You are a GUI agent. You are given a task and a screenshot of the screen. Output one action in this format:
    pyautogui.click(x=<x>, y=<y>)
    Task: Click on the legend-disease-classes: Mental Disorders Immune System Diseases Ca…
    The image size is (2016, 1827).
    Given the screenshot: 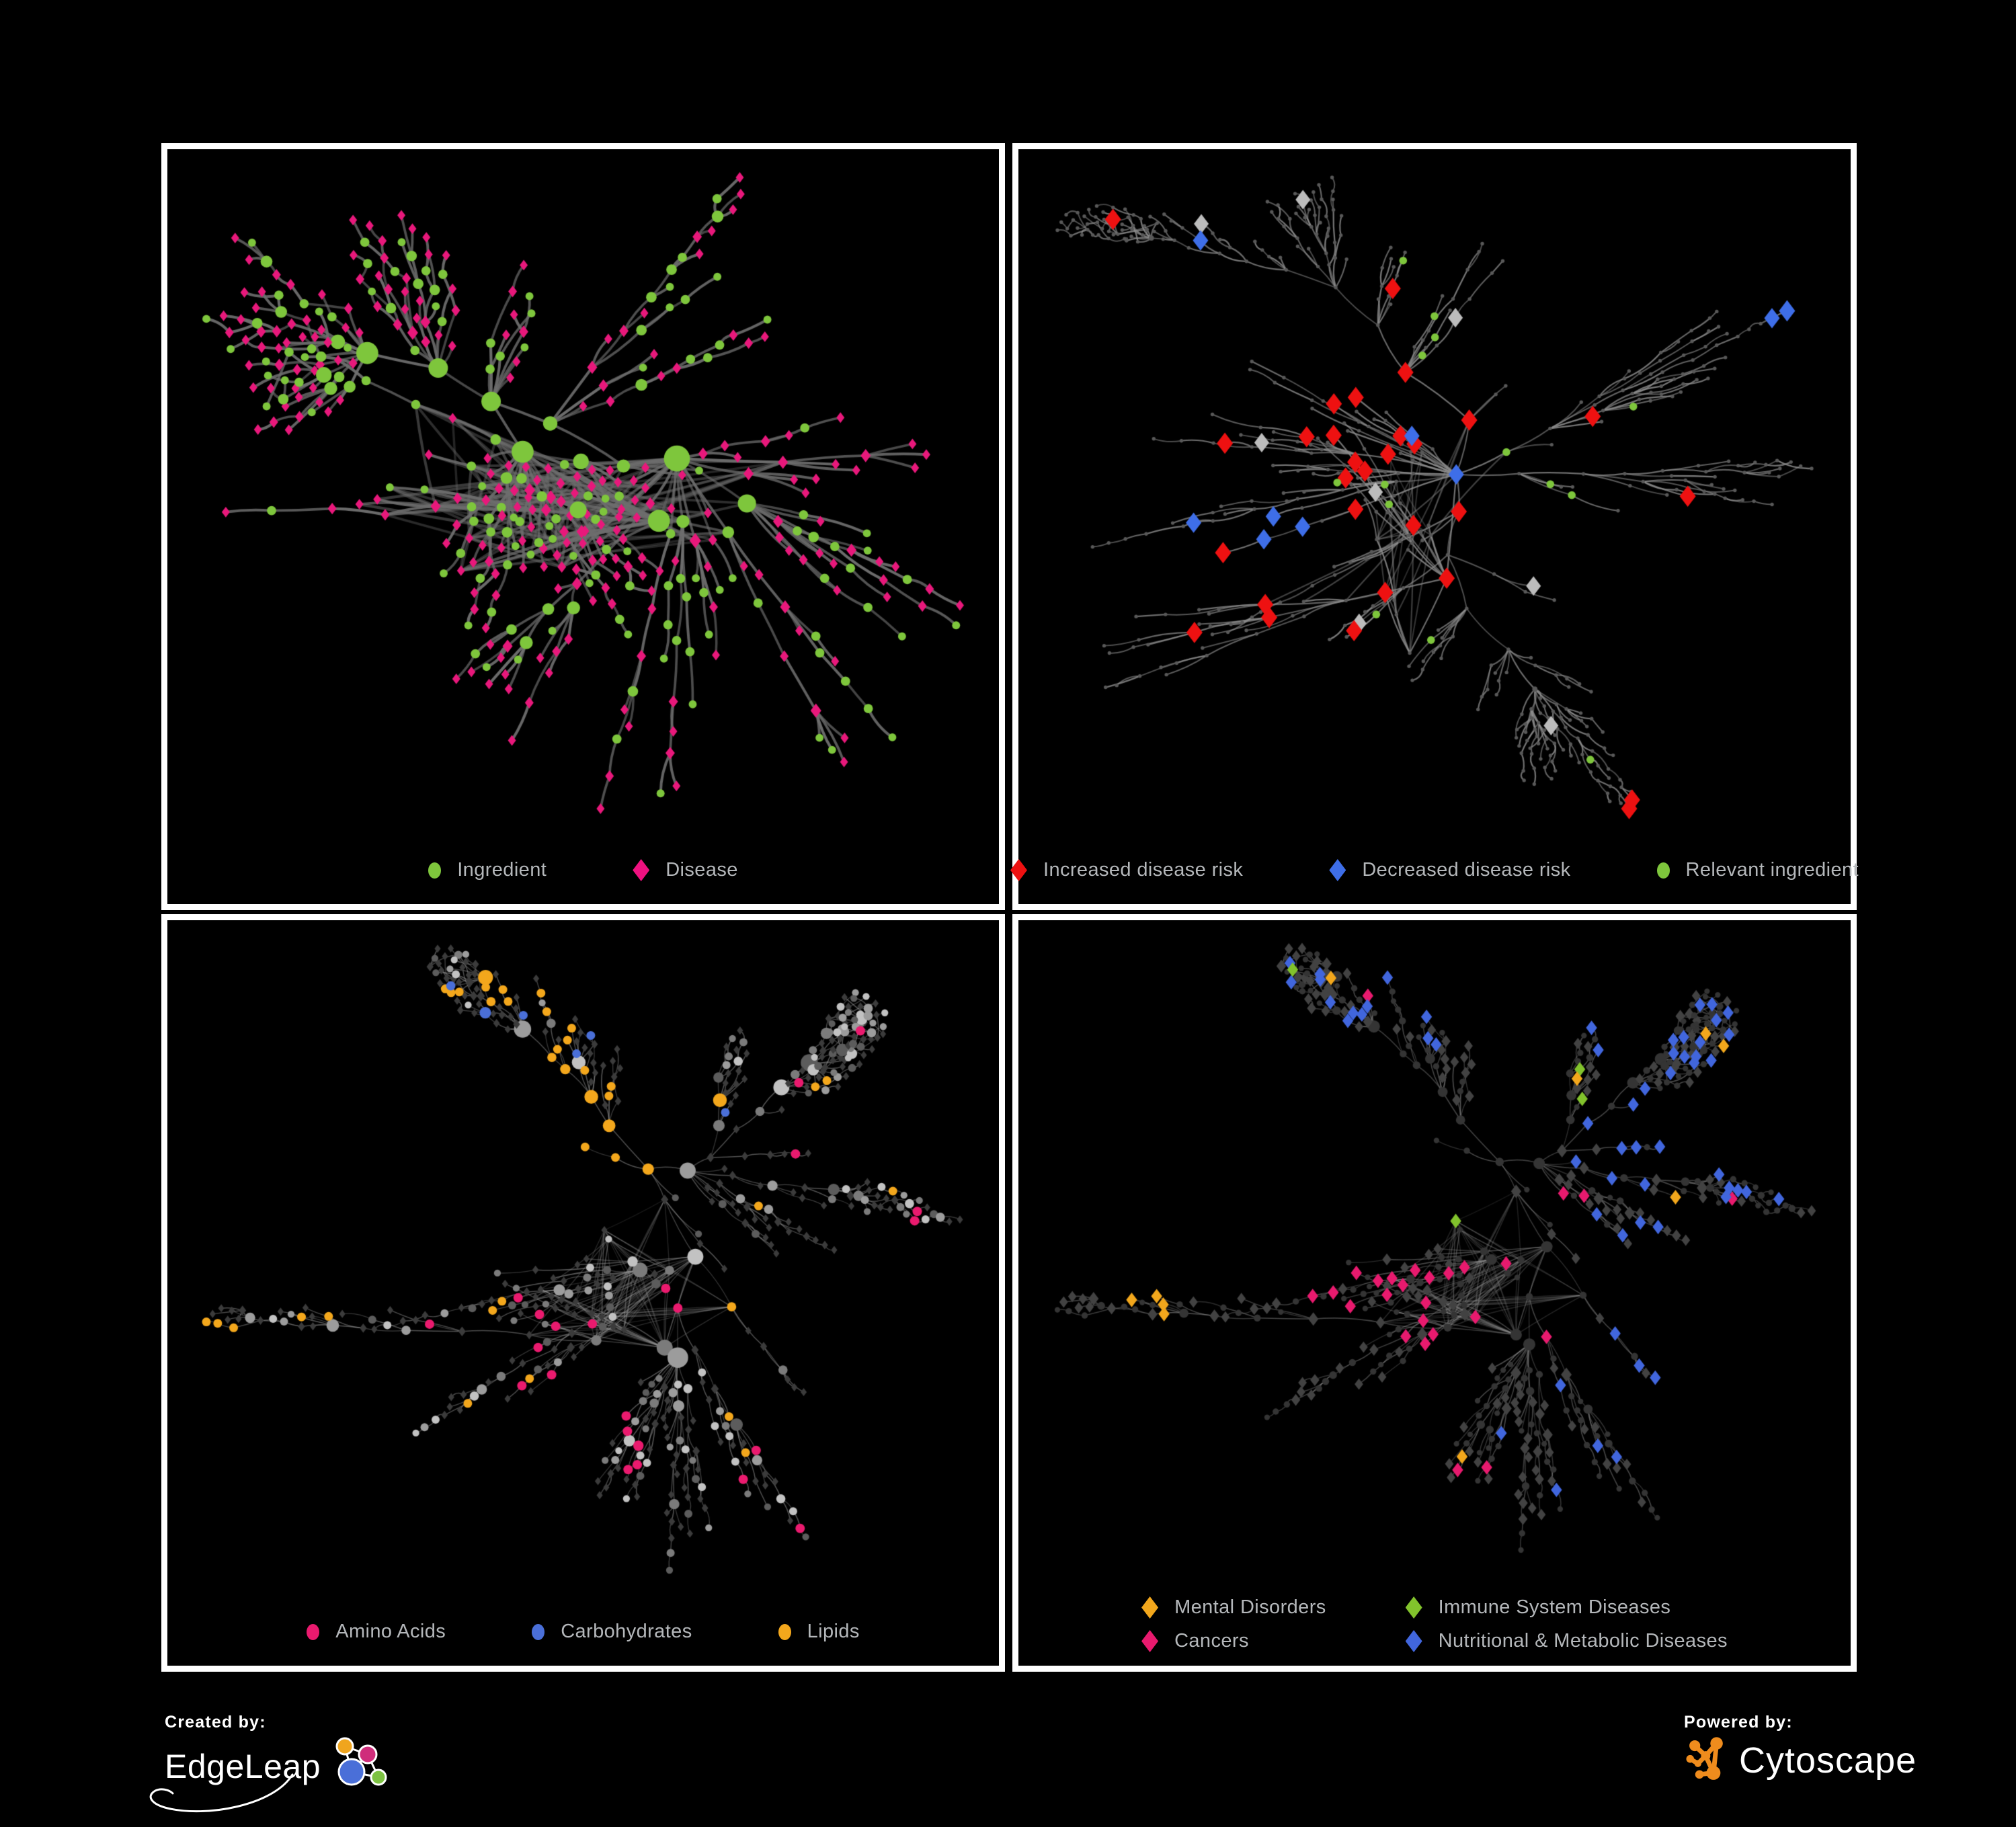 What is the action you would take?
    pyautogui.click(x=1434, y=1624)
    